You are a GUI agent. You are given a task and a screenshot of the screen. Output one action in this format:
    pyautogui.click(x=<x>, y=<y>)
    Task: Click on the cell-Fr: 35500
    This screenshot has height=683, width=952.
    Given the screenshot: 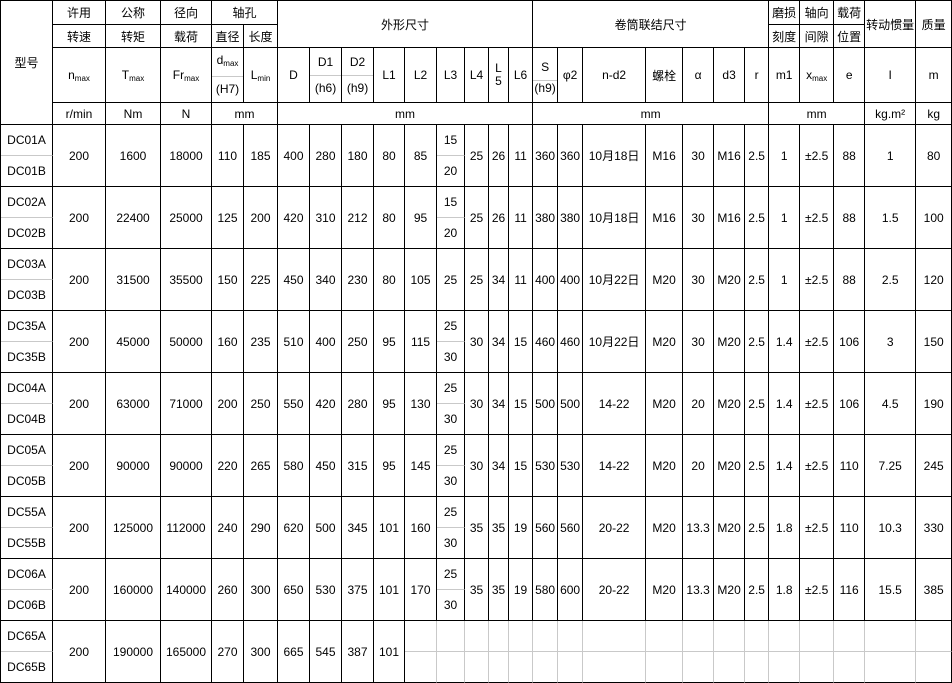 What is the action you would take?
    pyautogui.click(x=186, y=280)
    